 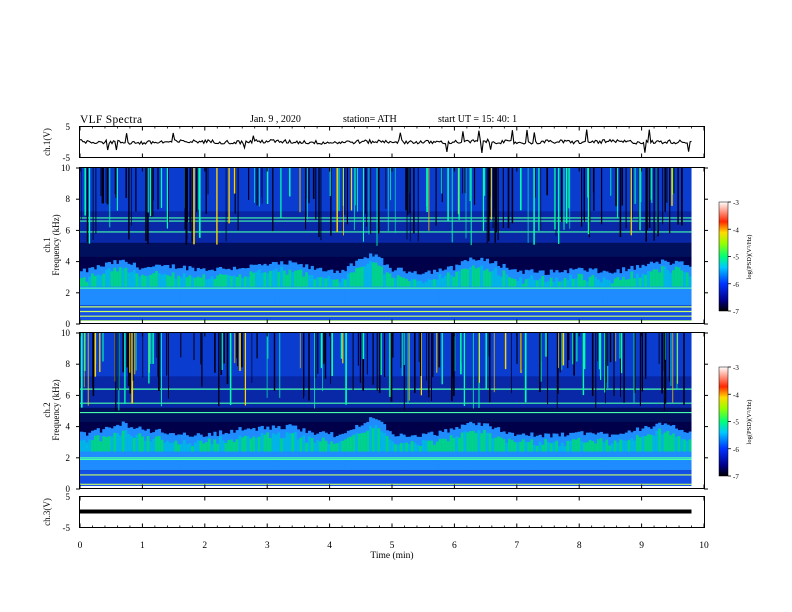 I want to click on band-mid, so click(x=386, y=227).